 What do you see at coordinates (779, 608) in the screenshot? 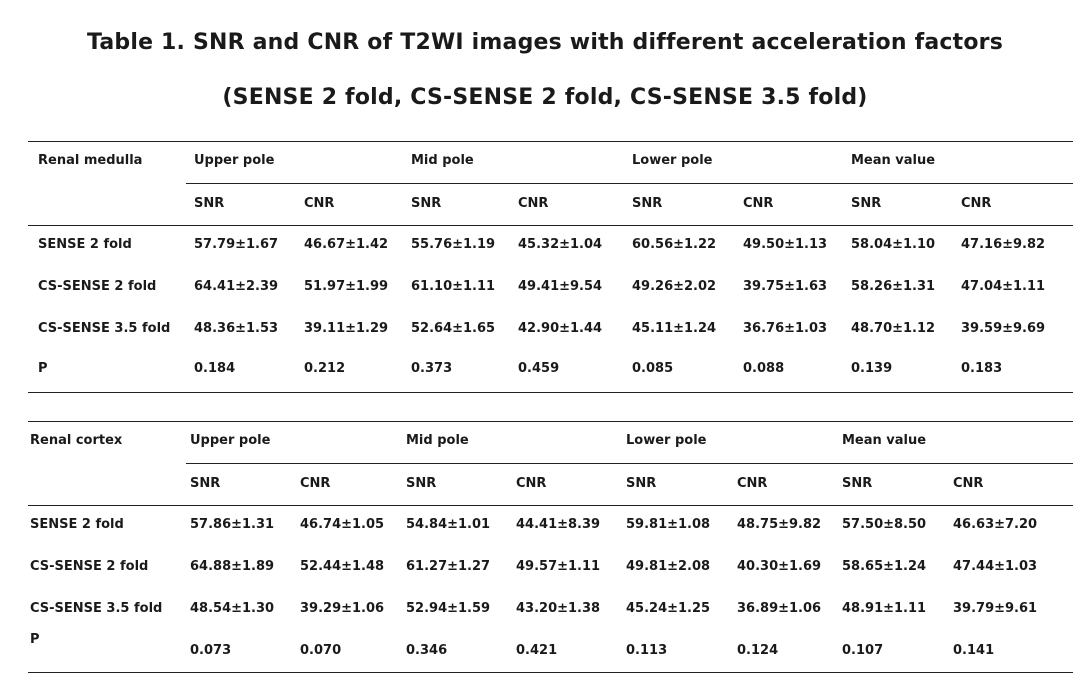
I see `table-cell: 36.89±1.06` at bounding box center [779, 608].